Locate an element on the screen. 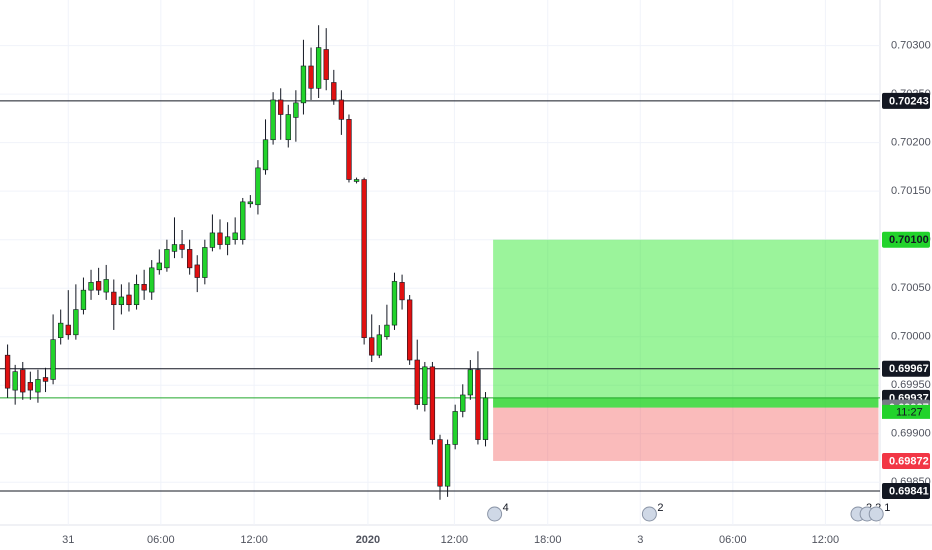  countdown-box is located at coordinates (906, 411).